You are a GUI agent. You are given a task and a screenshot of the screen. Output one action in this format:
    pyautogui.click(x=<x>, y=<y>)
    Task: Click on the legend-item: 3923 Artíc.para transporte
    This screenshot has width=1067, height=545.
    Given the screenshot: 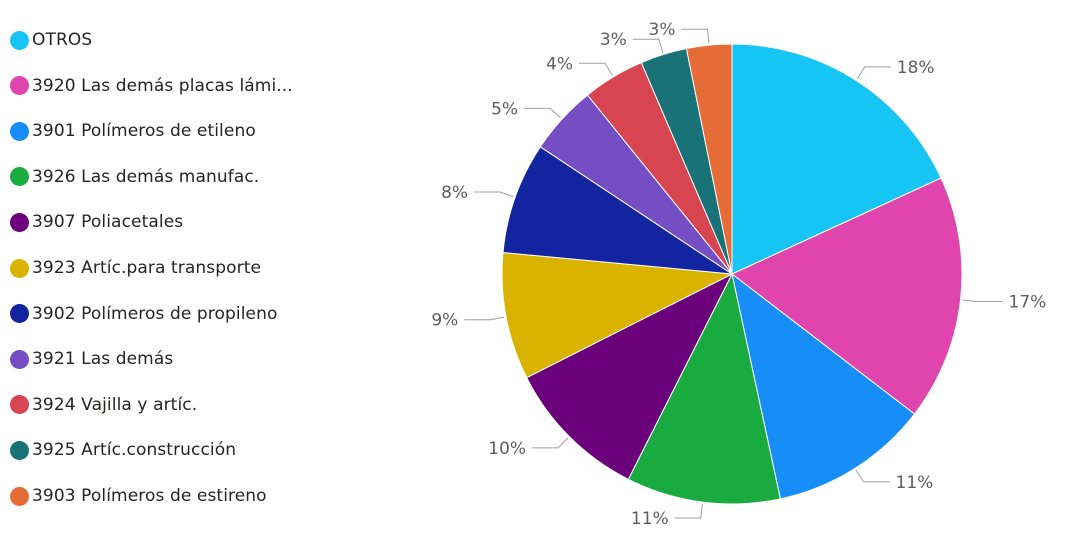 What is the action you would take?
    pyautogui.click(x=135, y=268)
    